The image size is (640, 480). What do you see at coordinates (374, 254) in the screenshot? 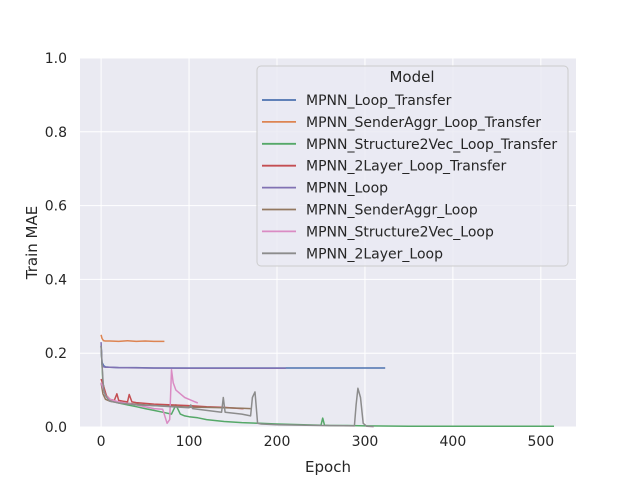
I see `legend-label: MPNN_2Layer_Loop` at bounding box center [374, 254].